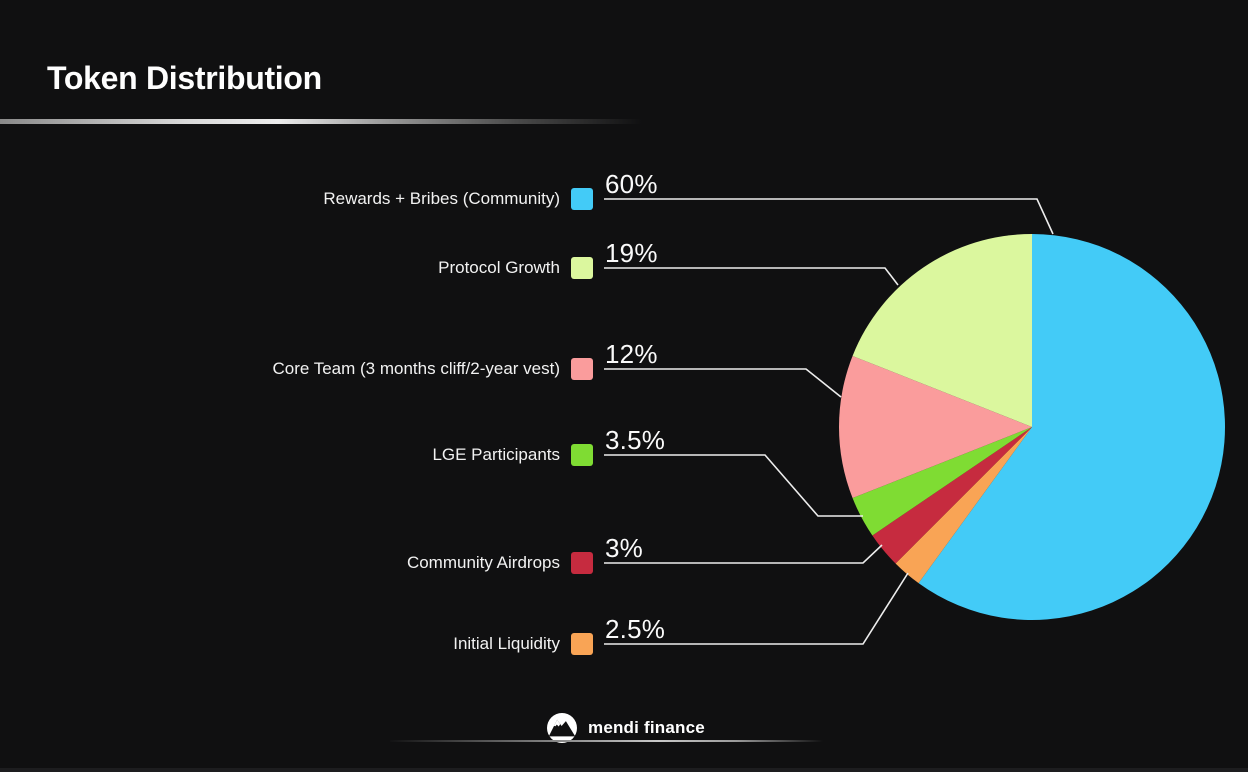 The height and width of the screenshot is (772, 1248). What do you see at coordinates (582, 644) in the screenshot?
I see `legend-swatch-initial-liquidity` at bounding box center [582, 644].